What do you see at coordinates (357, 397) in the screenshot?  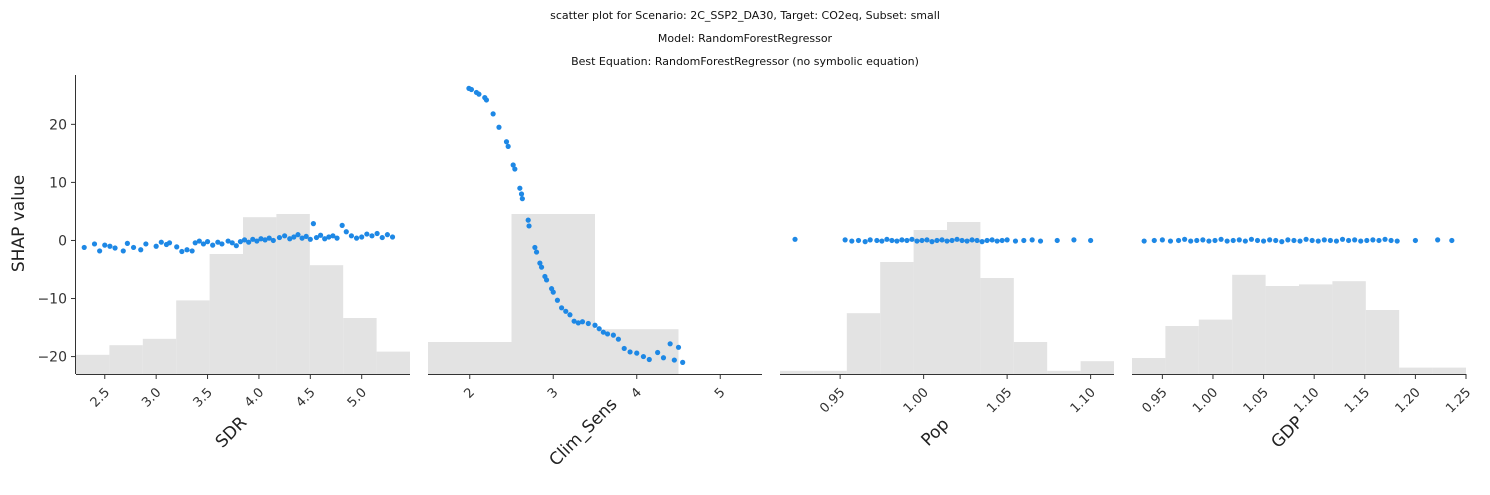 I see `x-tick-label: 5.0` at bounding box center [357, 397].